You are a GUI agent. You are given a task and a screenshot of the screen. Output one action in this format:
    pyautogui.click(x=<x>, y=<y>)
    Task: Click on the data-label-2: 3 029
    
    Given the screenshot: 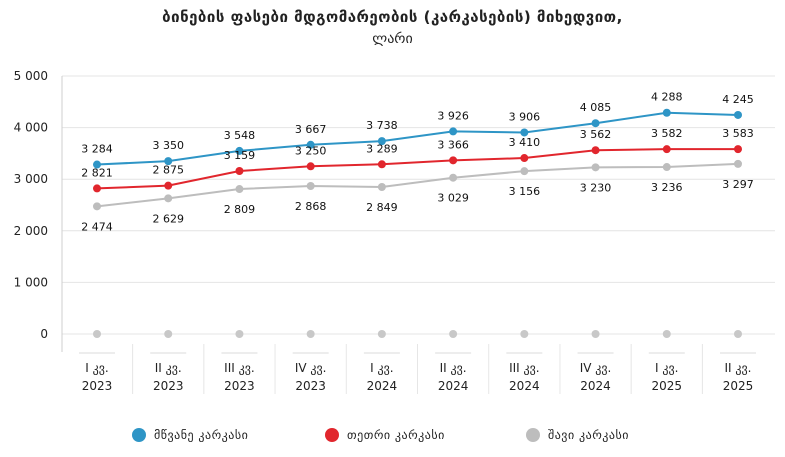 What is the action you would take?
    pyautogui.click(x=453, y=198)
    